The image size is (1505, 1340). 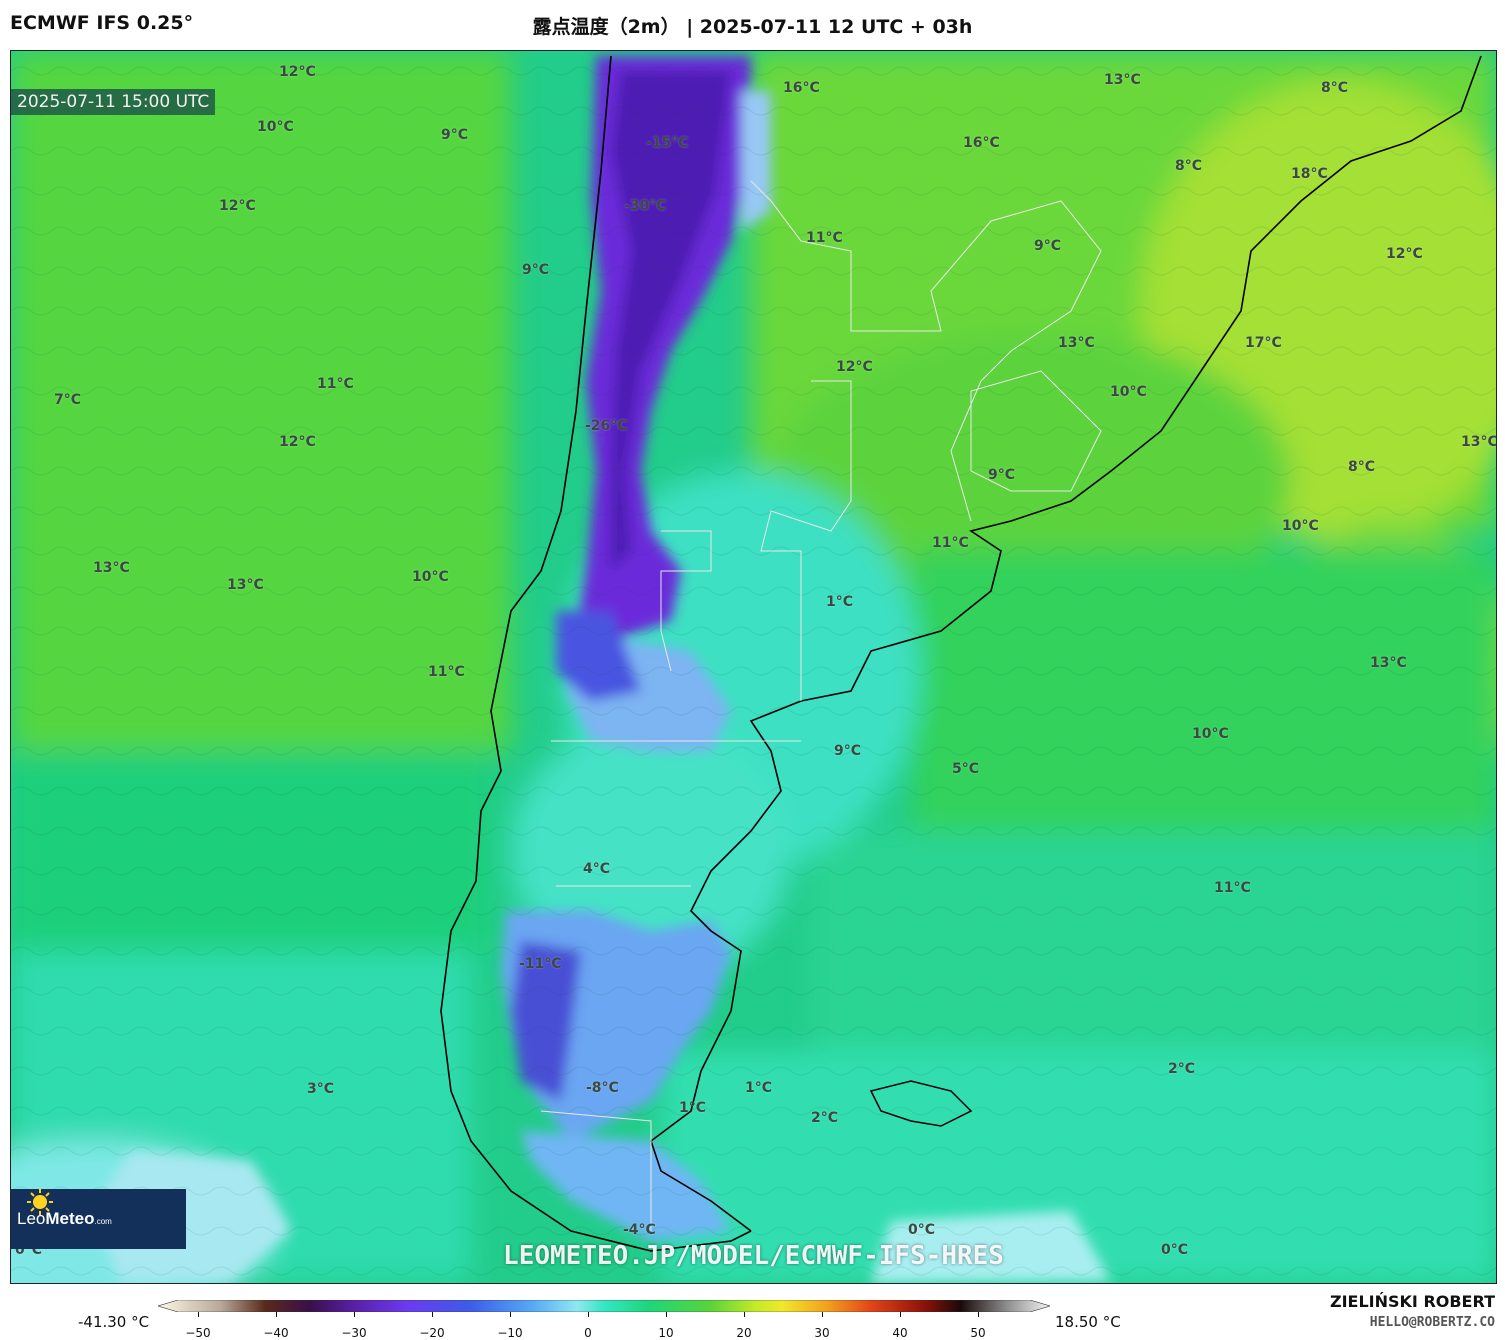 What do you see at coordinates (645, 206) in the screenshot?
I see `temp-label: -30°C` at bounding box center [645, 206].